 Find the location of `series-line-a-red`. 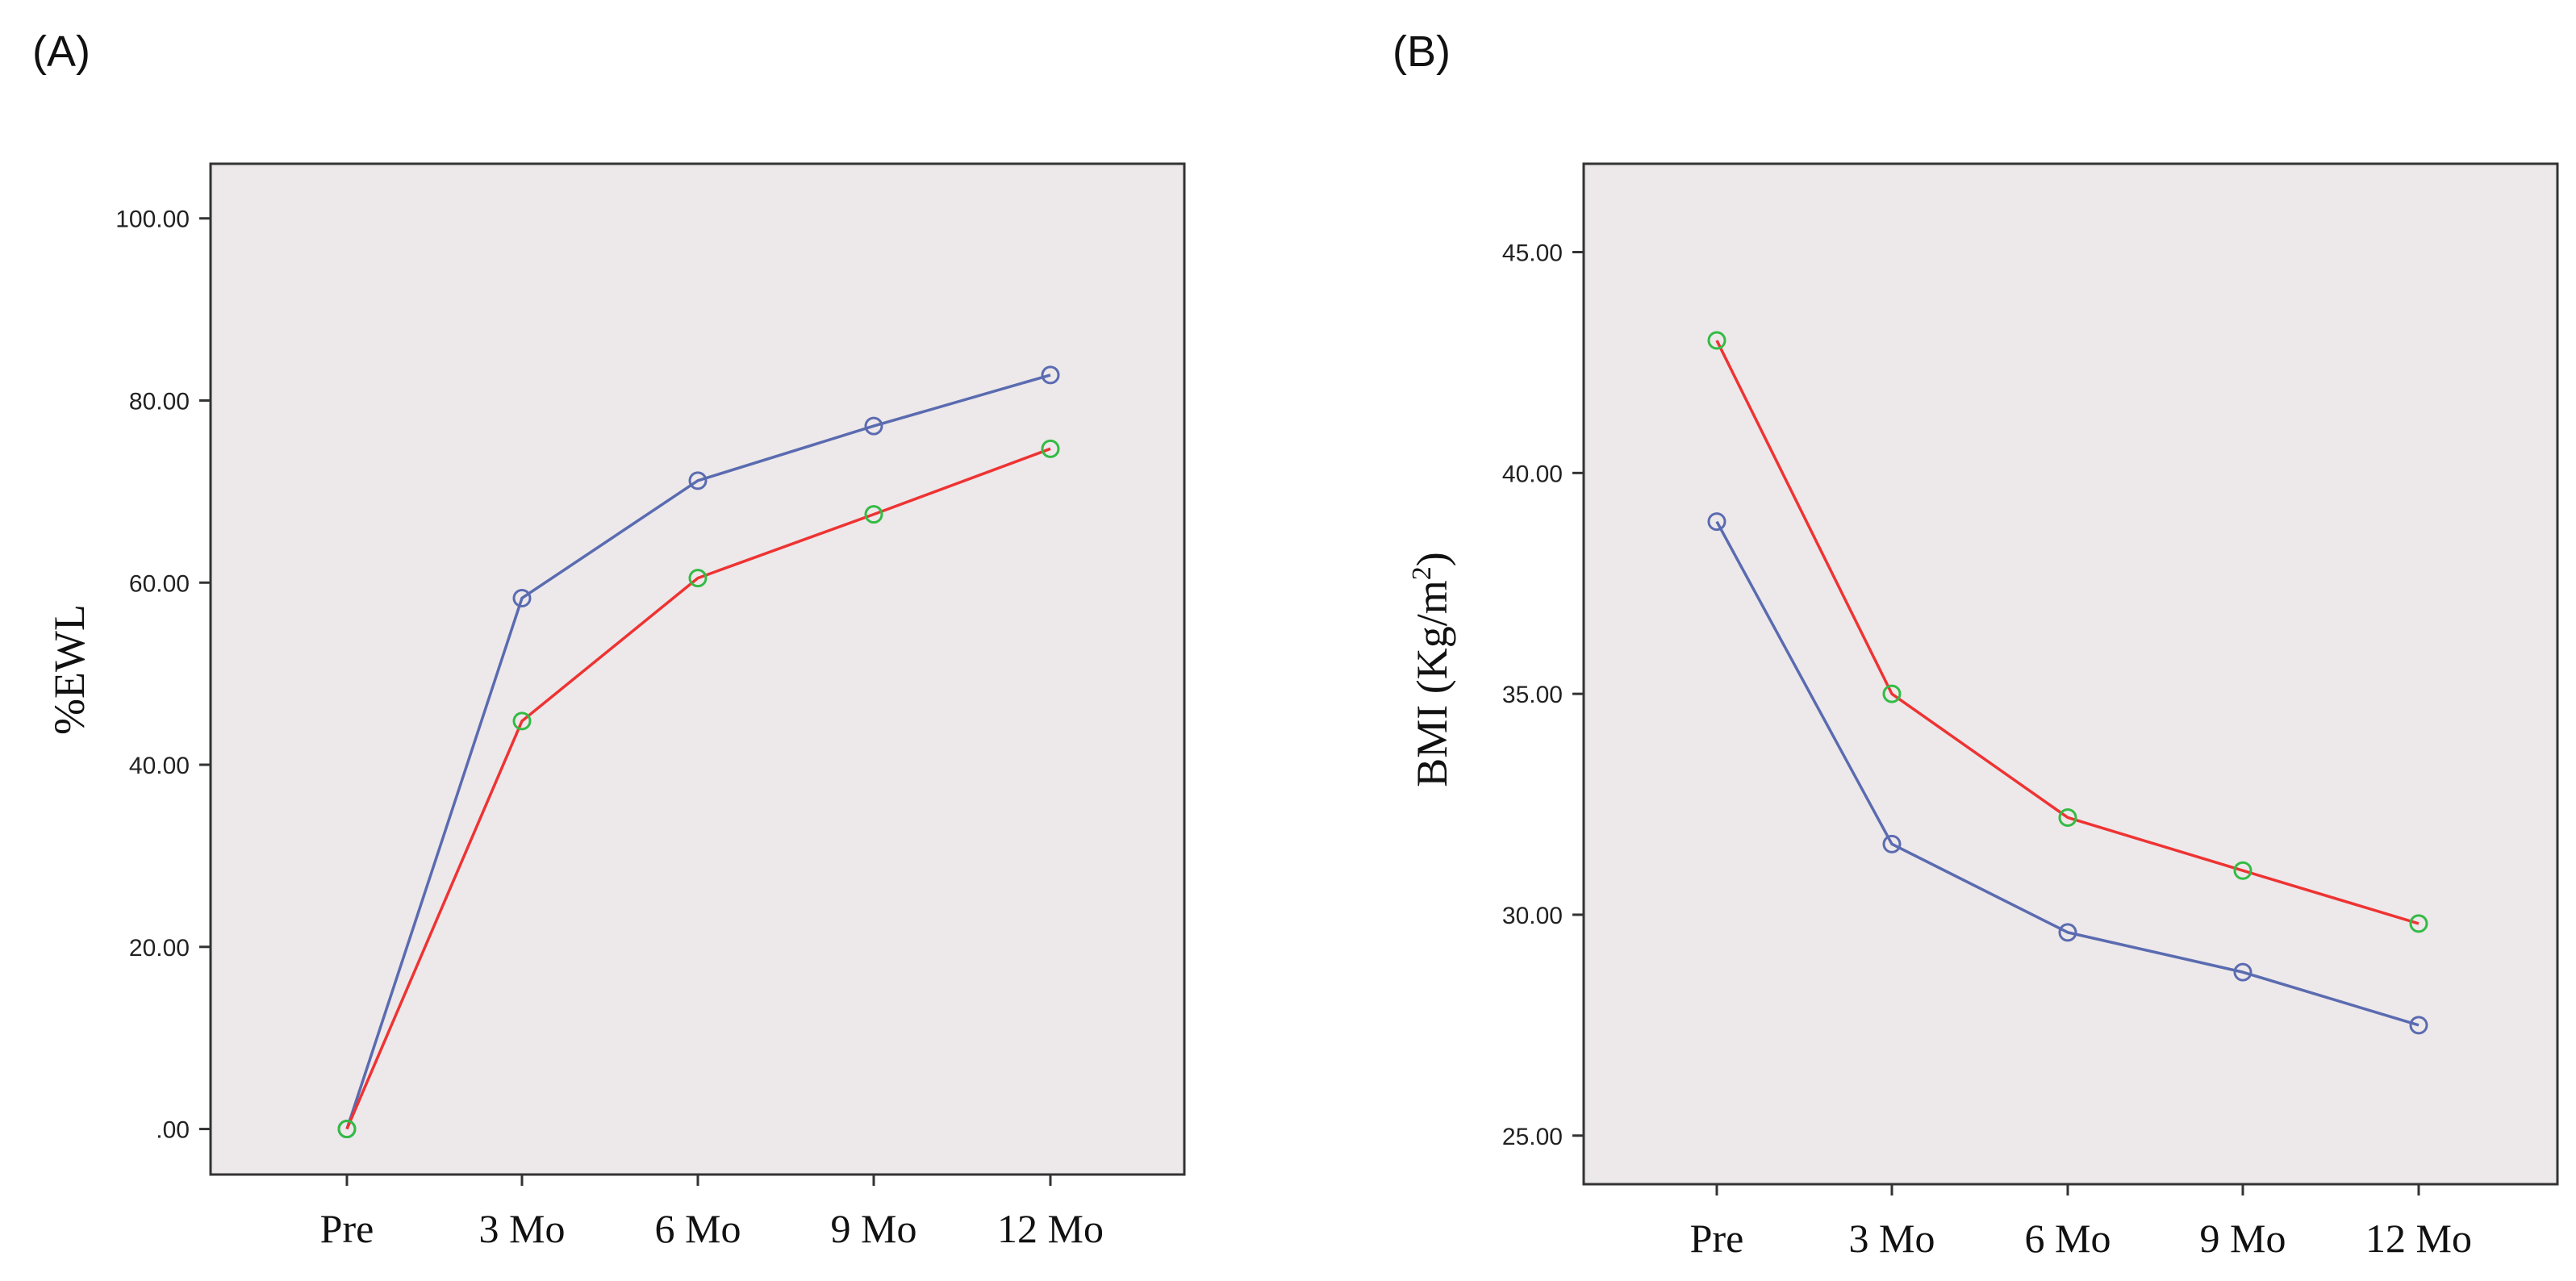

series-line-a-red is located at coordinates (698, 788).